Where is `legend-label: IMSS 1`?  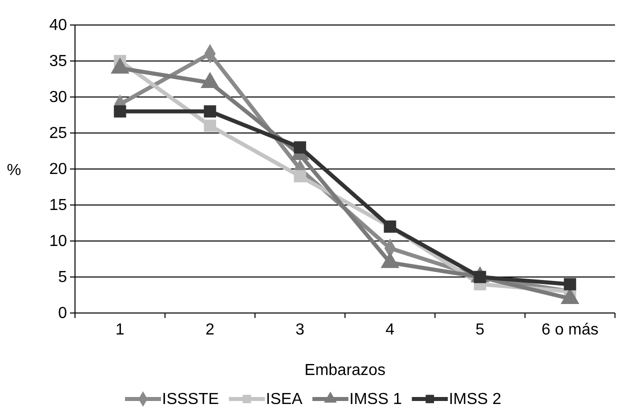
legend-label: IMSS 1 is located at coordinates (375, 399).